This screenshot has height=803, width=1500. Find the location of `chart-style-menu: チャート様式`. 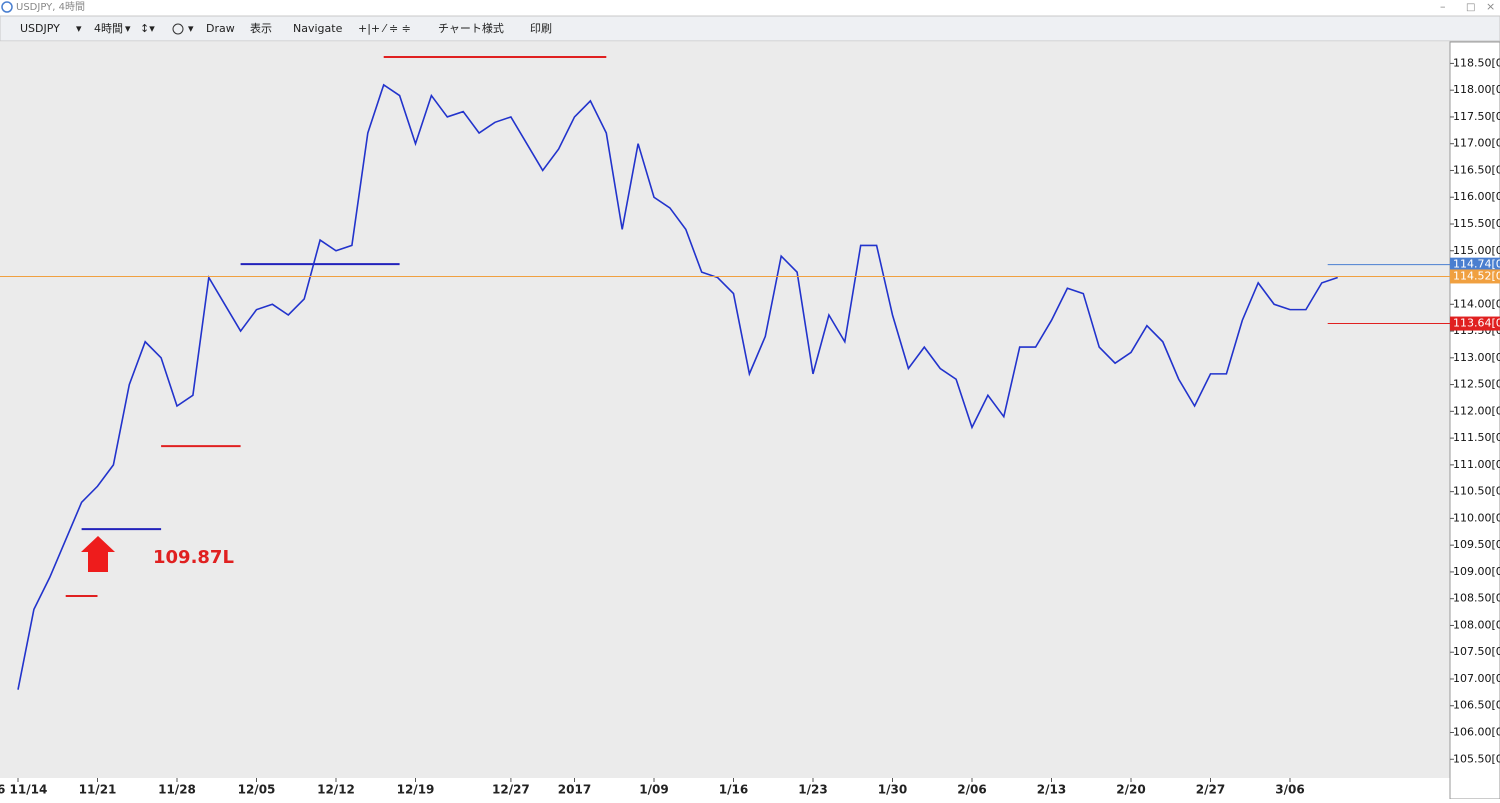

chart-style-menu: チャート様式 is located at coordinates (471, 28).